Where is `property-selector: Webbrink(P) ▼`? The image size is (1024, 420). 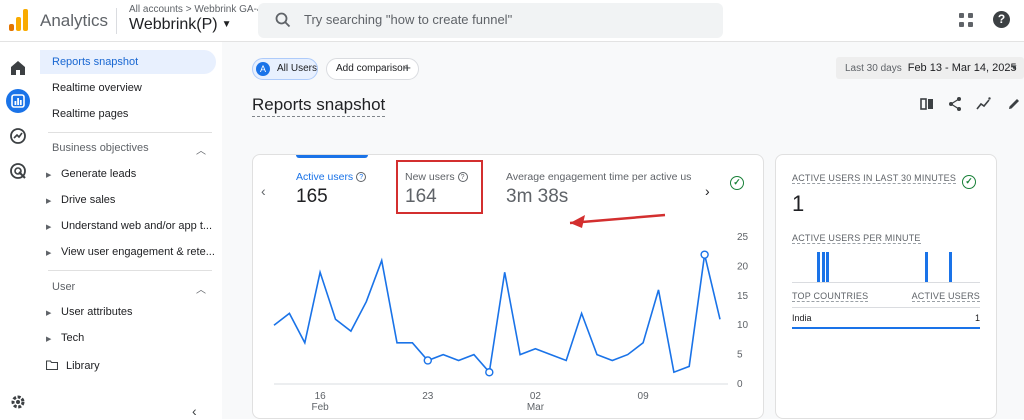 property-selector: Webbrink(P) ▼ is located at coordinates (180, 25).